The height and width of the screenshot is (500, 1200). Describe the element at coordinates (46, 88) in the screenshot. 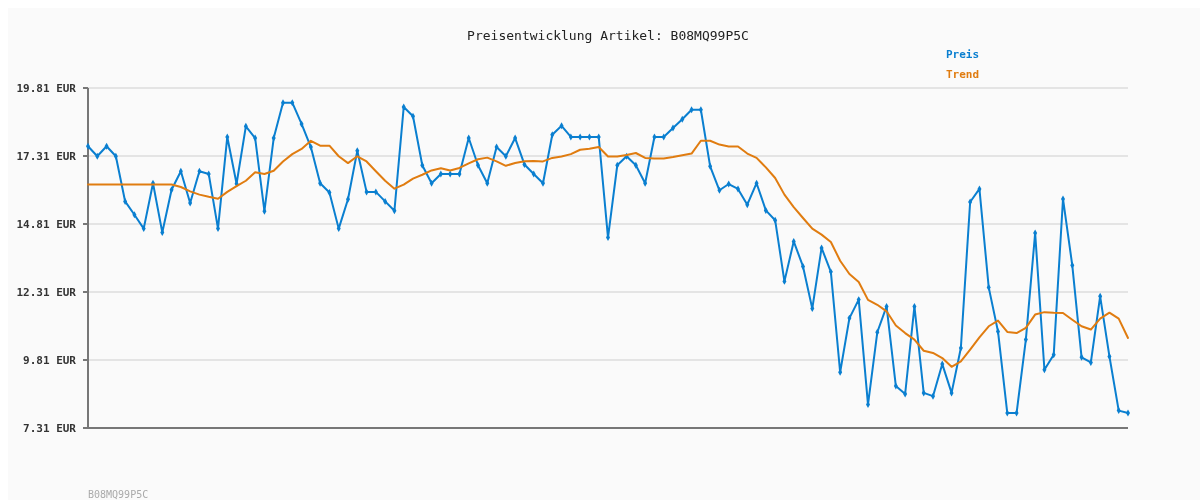

I see `y-tick-label: 19.81 EUR` at that location.